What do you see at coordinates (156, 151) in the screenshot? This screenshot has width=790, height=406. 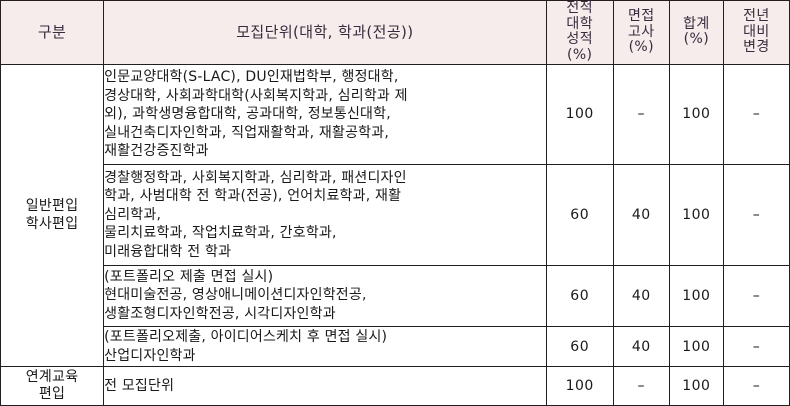 I see `unit-line: 재활건강증진학과` at bounding box center [156, 151].